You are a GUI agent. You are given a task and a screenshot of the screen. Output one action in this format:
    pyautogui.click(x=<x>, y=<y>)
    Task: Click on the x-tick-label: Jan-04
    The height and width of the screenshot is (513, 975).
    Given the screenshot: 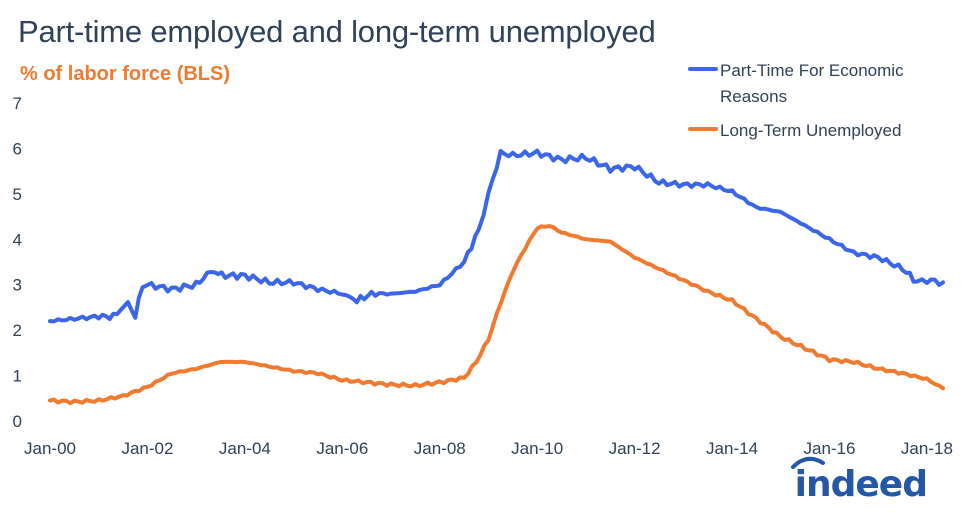 What is the action you would take?
    pyautogui.click(x=245, y=448)
    